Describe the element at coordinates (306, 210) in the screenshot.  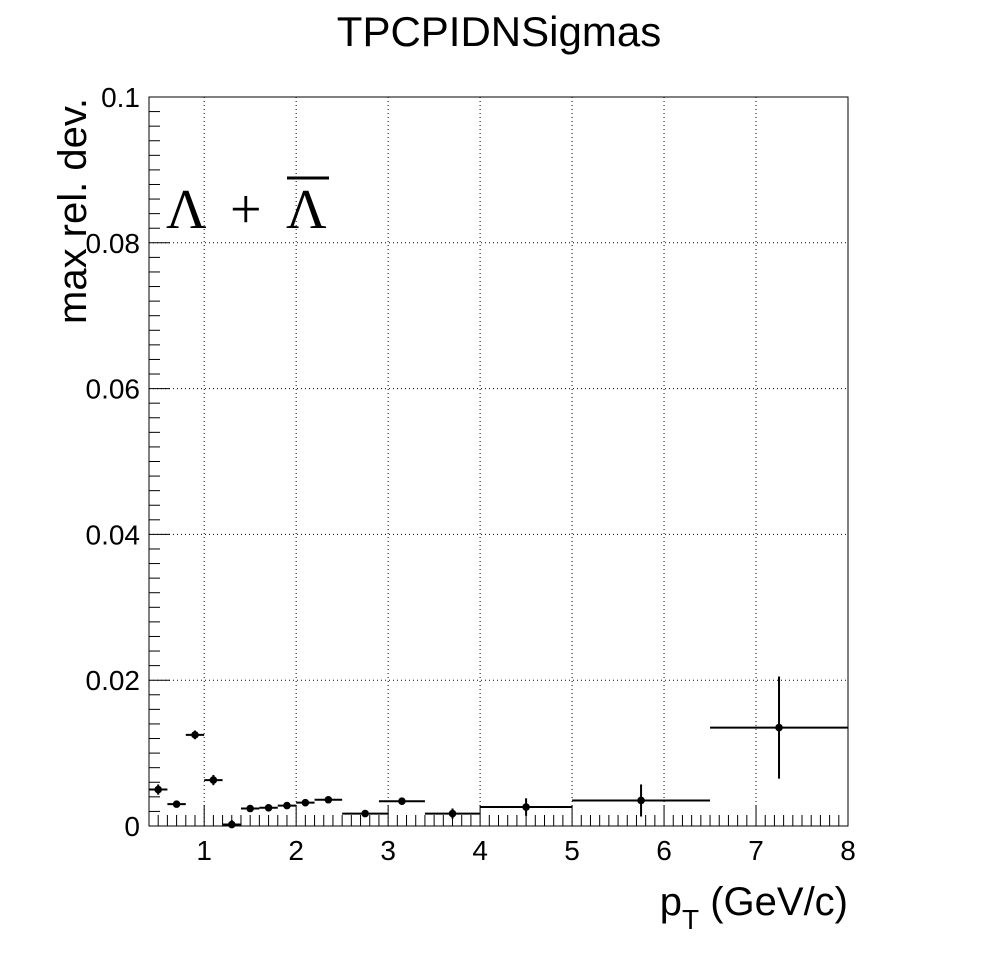
I see `annotation-antilambda: Λ` at that location.